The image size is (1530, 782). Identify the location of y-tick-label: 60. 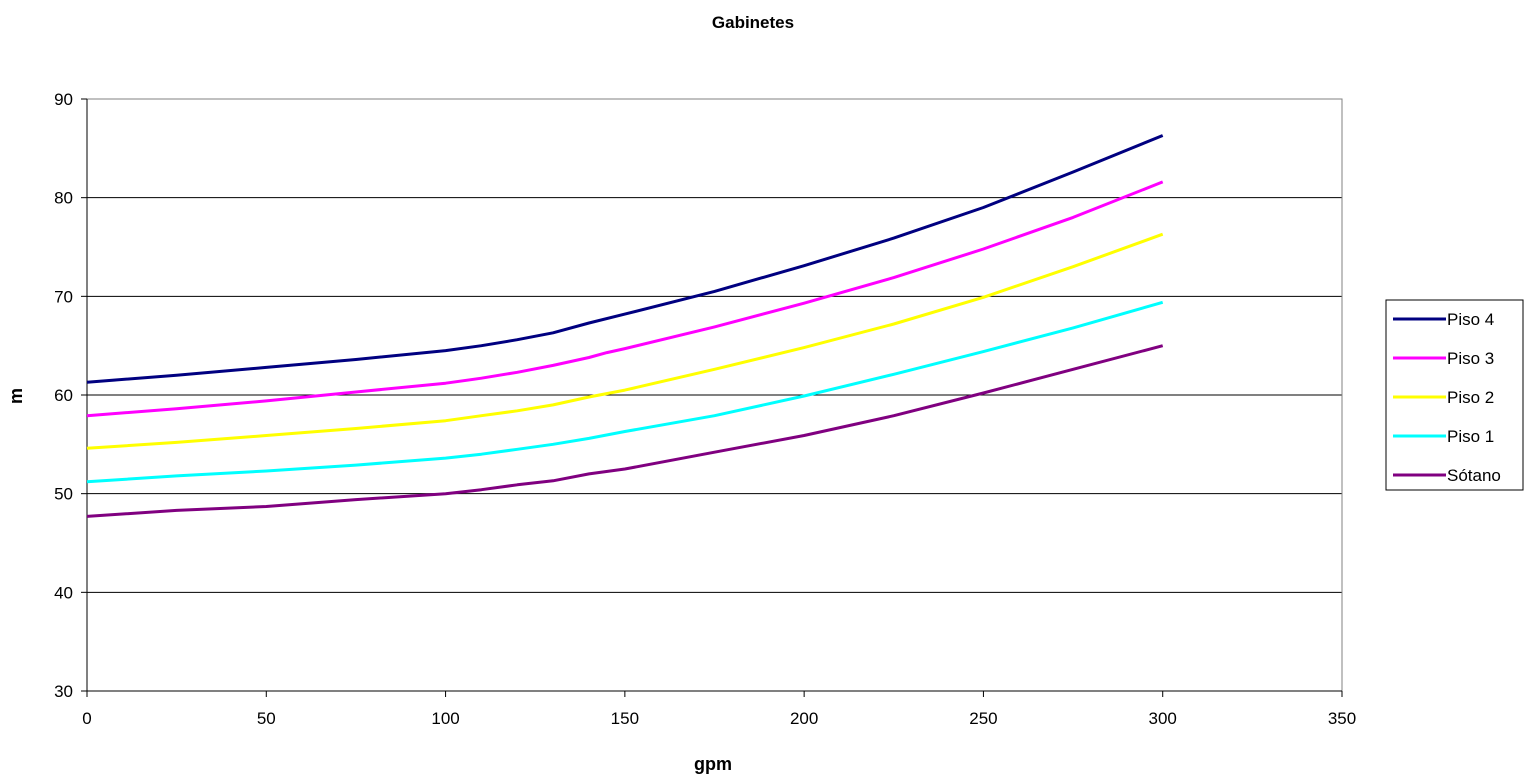
(63, 395).